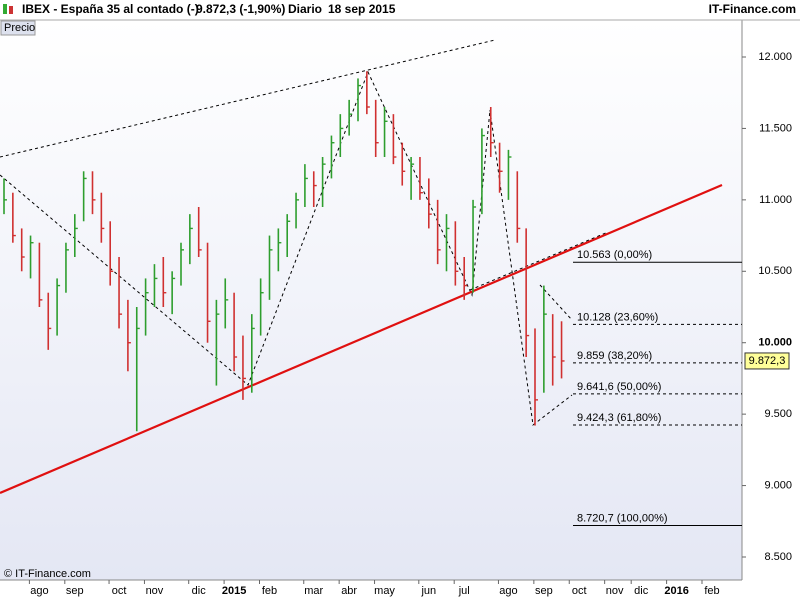  Describe the element at coordinates (775, 343) in the screenshot. I see `y-tick-label: 10.000` at that location.